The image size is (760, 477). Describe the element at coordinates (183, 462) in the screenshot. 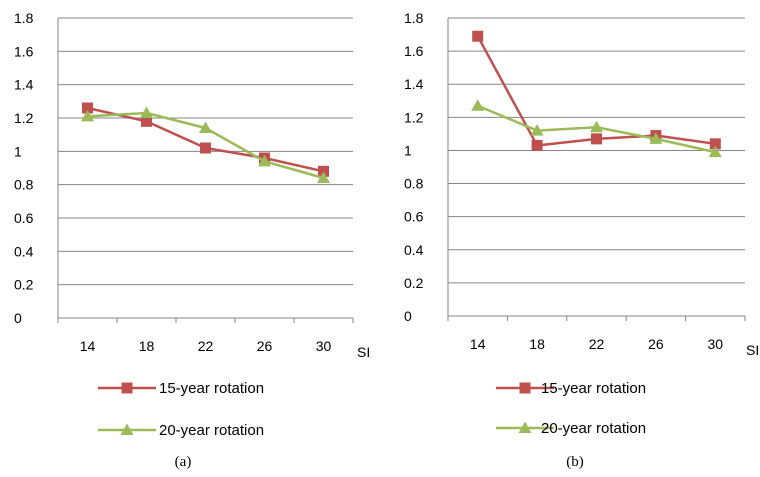

I see `chart-caption: (a)` at that location.